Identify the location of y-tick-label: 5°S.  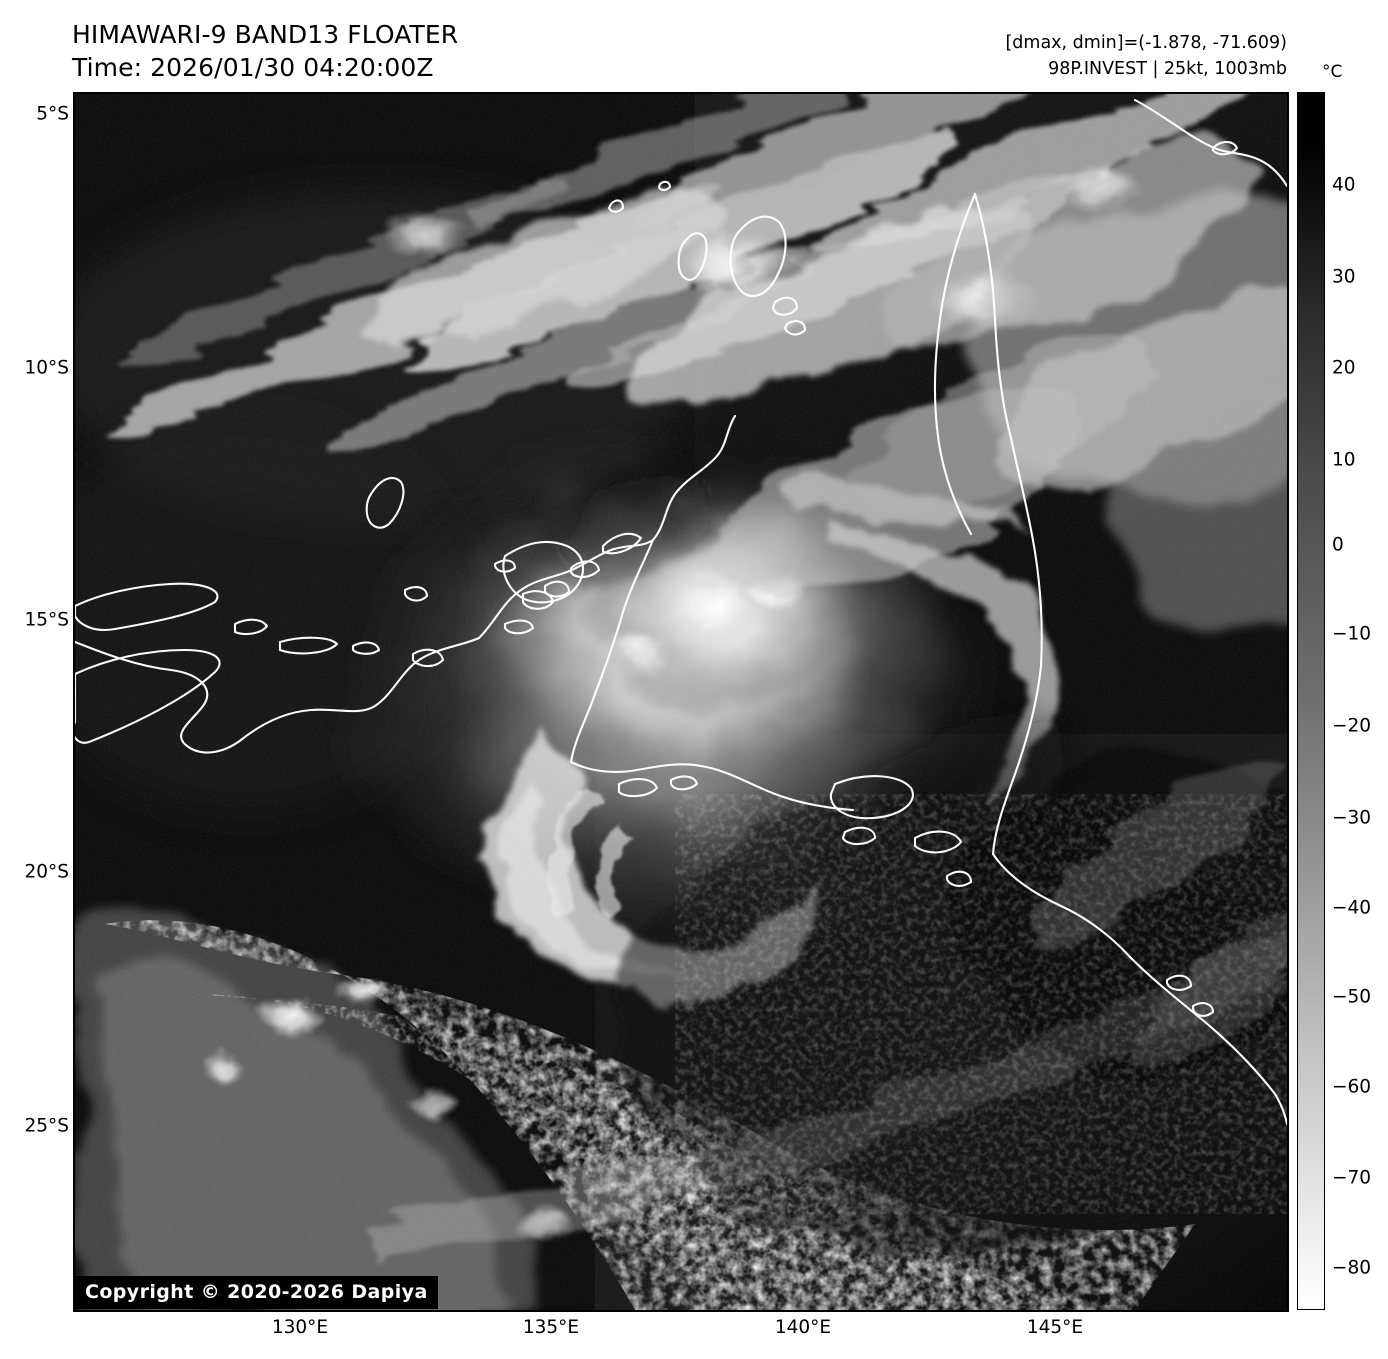
(52, 114).